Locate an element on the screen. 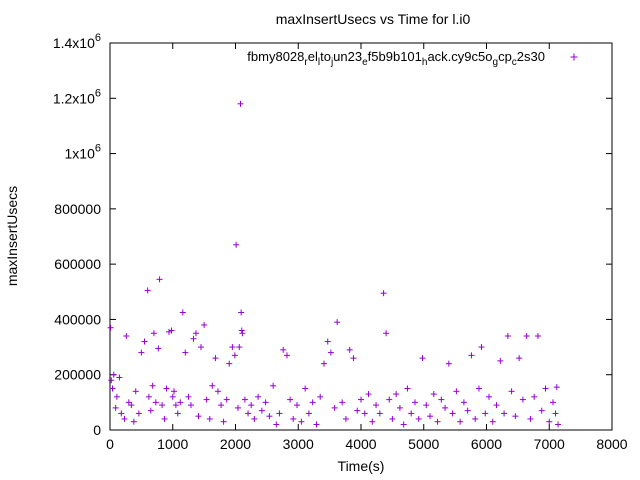 This screenshot has height=480, width=640. x-tick-label: 0 is located at coordinates (110, 444).